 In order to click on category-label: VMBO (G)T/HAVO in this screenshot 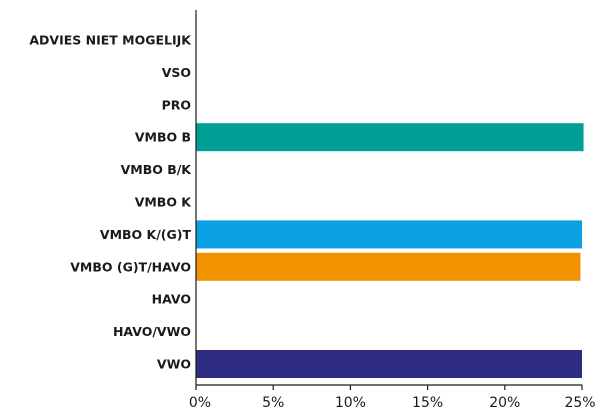, I will do `click(130, 266)`.